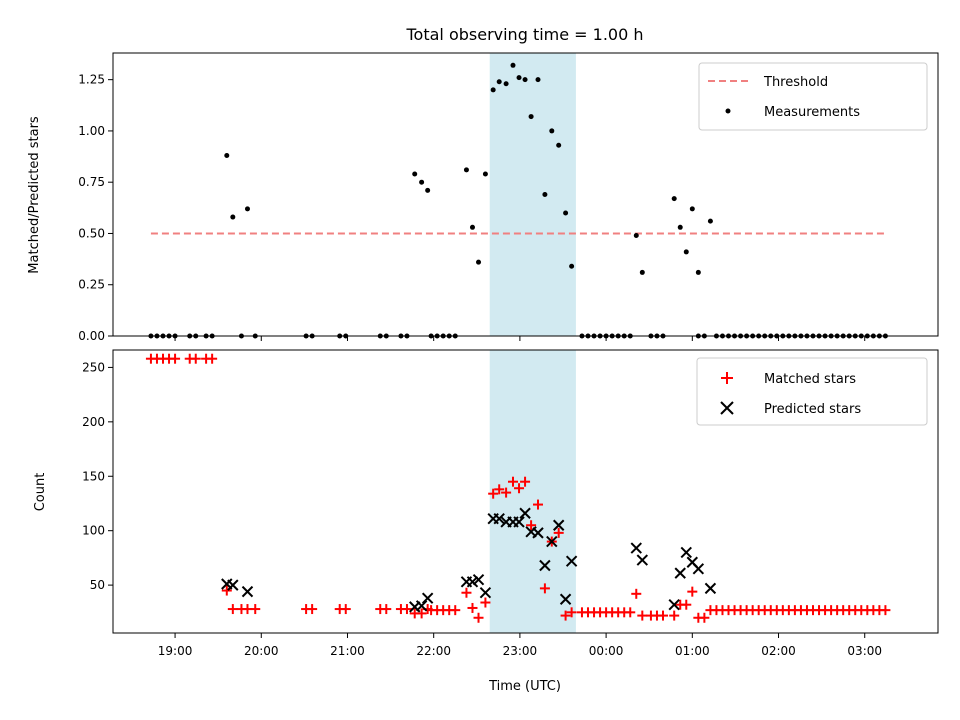 This screenshot has height=720, width=960. Describe the element at coordinates (524, 34) in the screenshot. I see `chart-title: Total observing time = 1.00 h` at that location.